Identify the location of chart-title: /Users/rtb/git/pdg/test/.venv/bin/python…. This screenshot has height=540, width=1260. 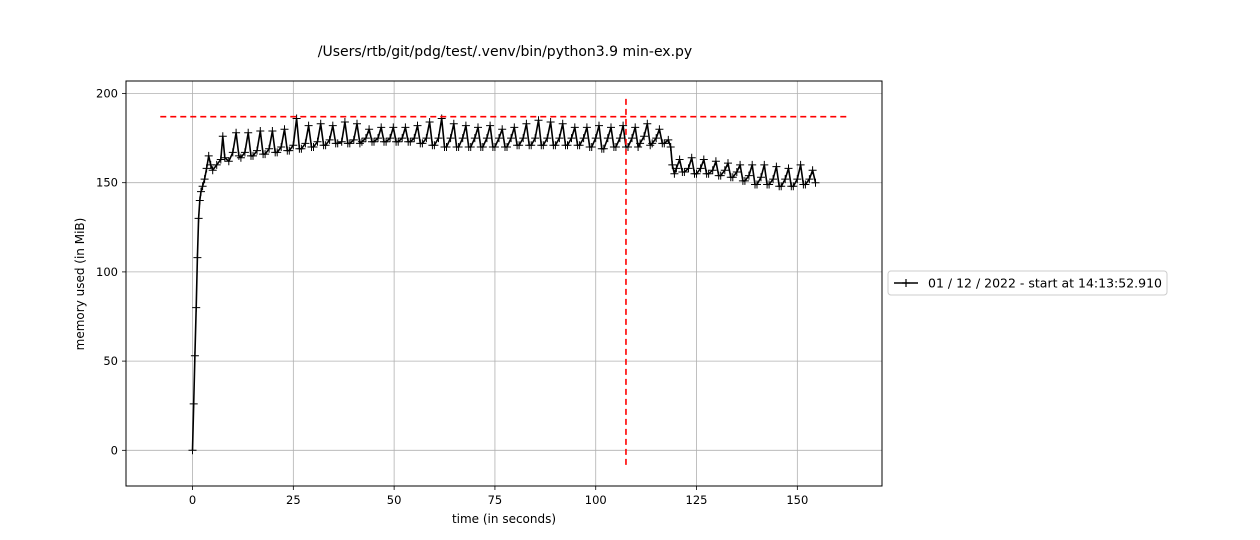
(505, 52).